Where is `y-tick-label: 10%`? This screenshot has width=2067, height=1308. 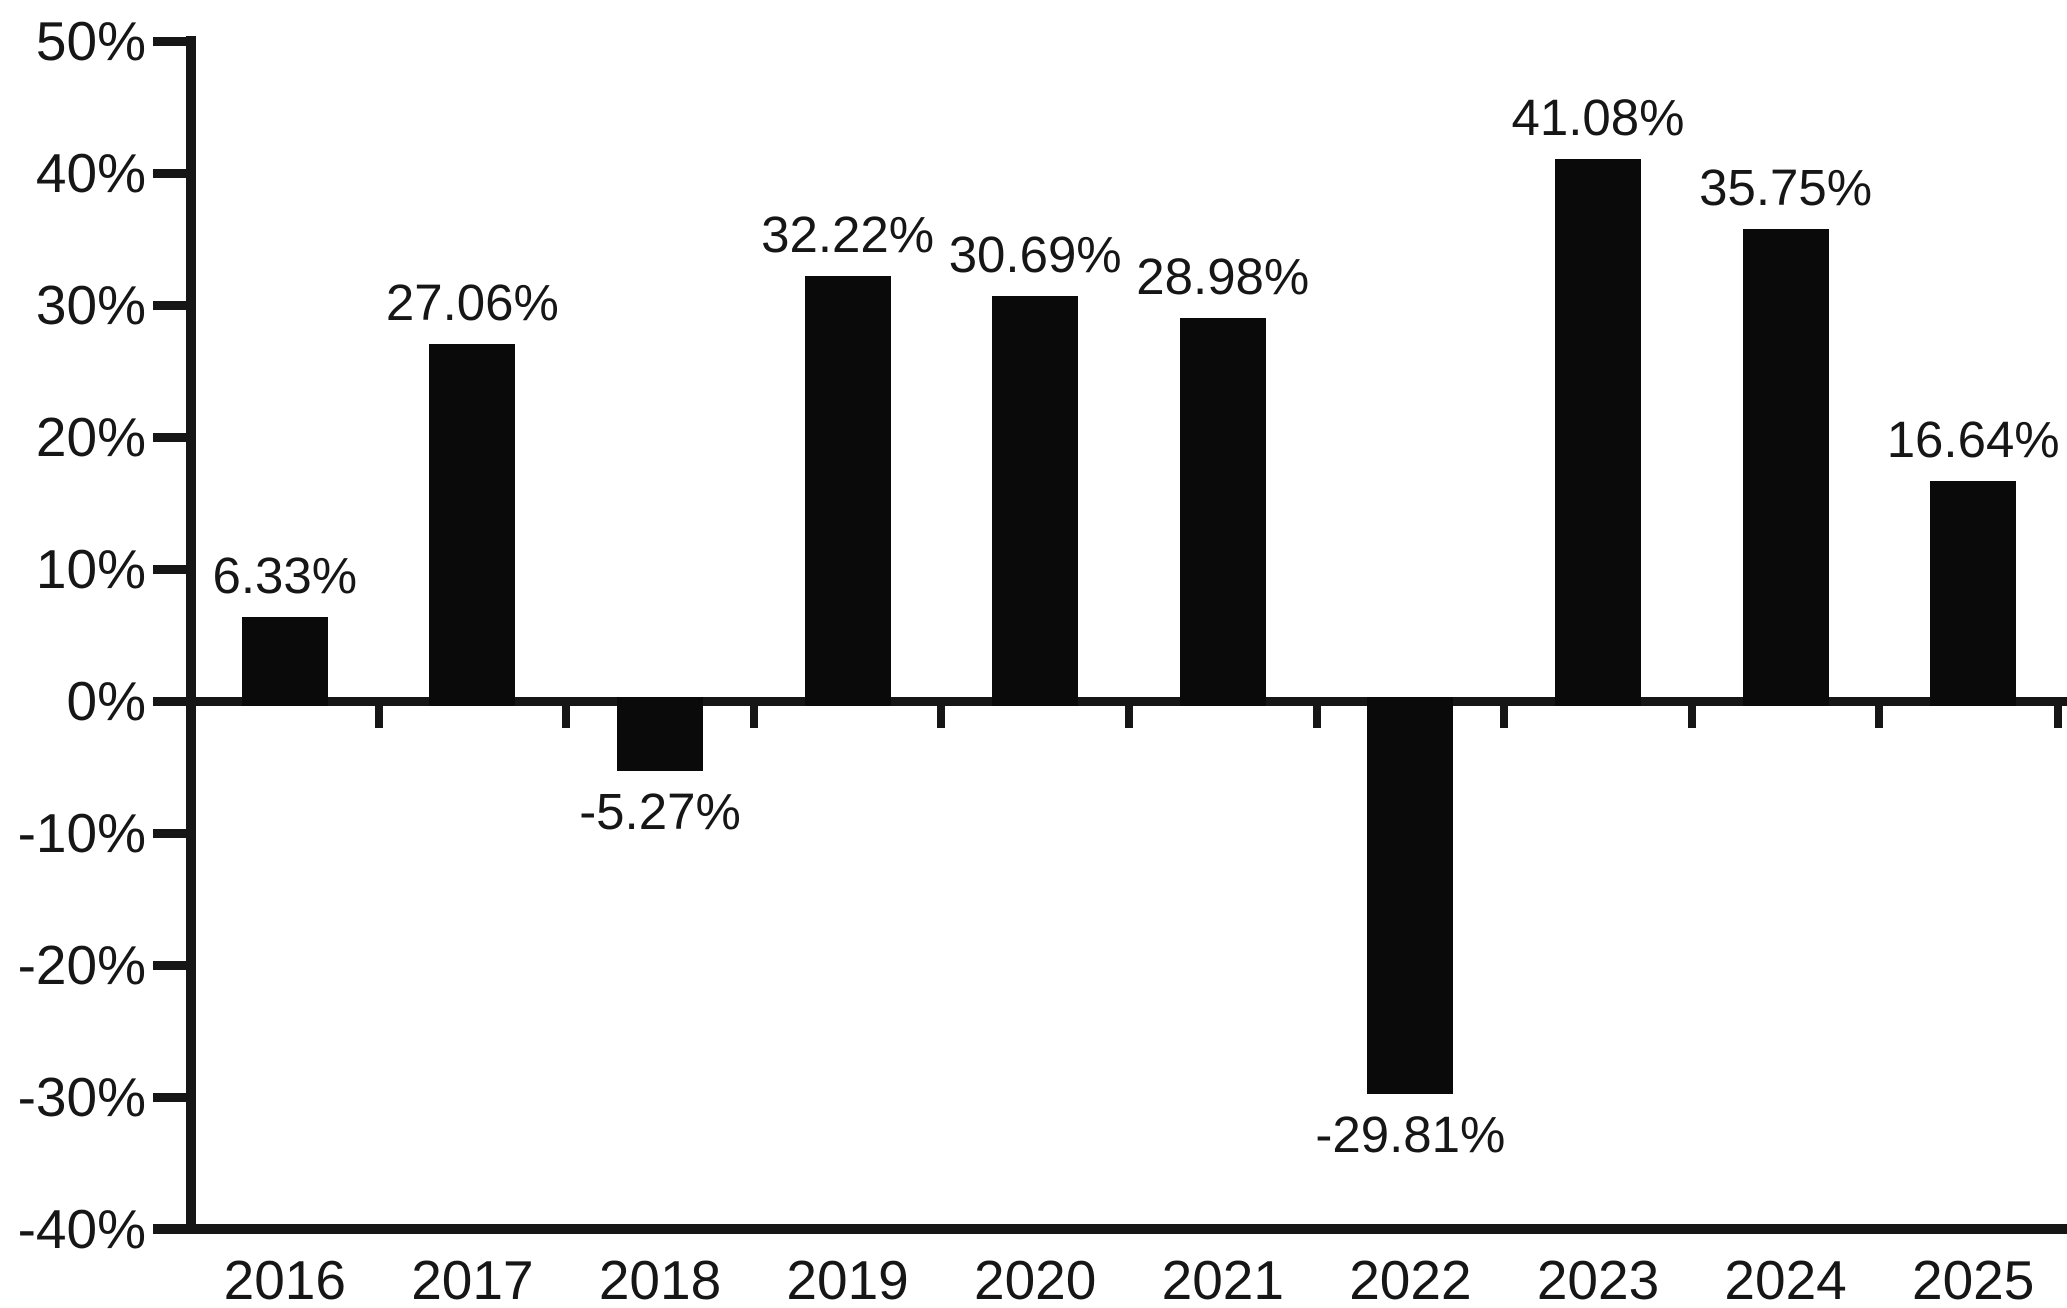 y-tick-label: 10% is located at coordinates (90, 569).